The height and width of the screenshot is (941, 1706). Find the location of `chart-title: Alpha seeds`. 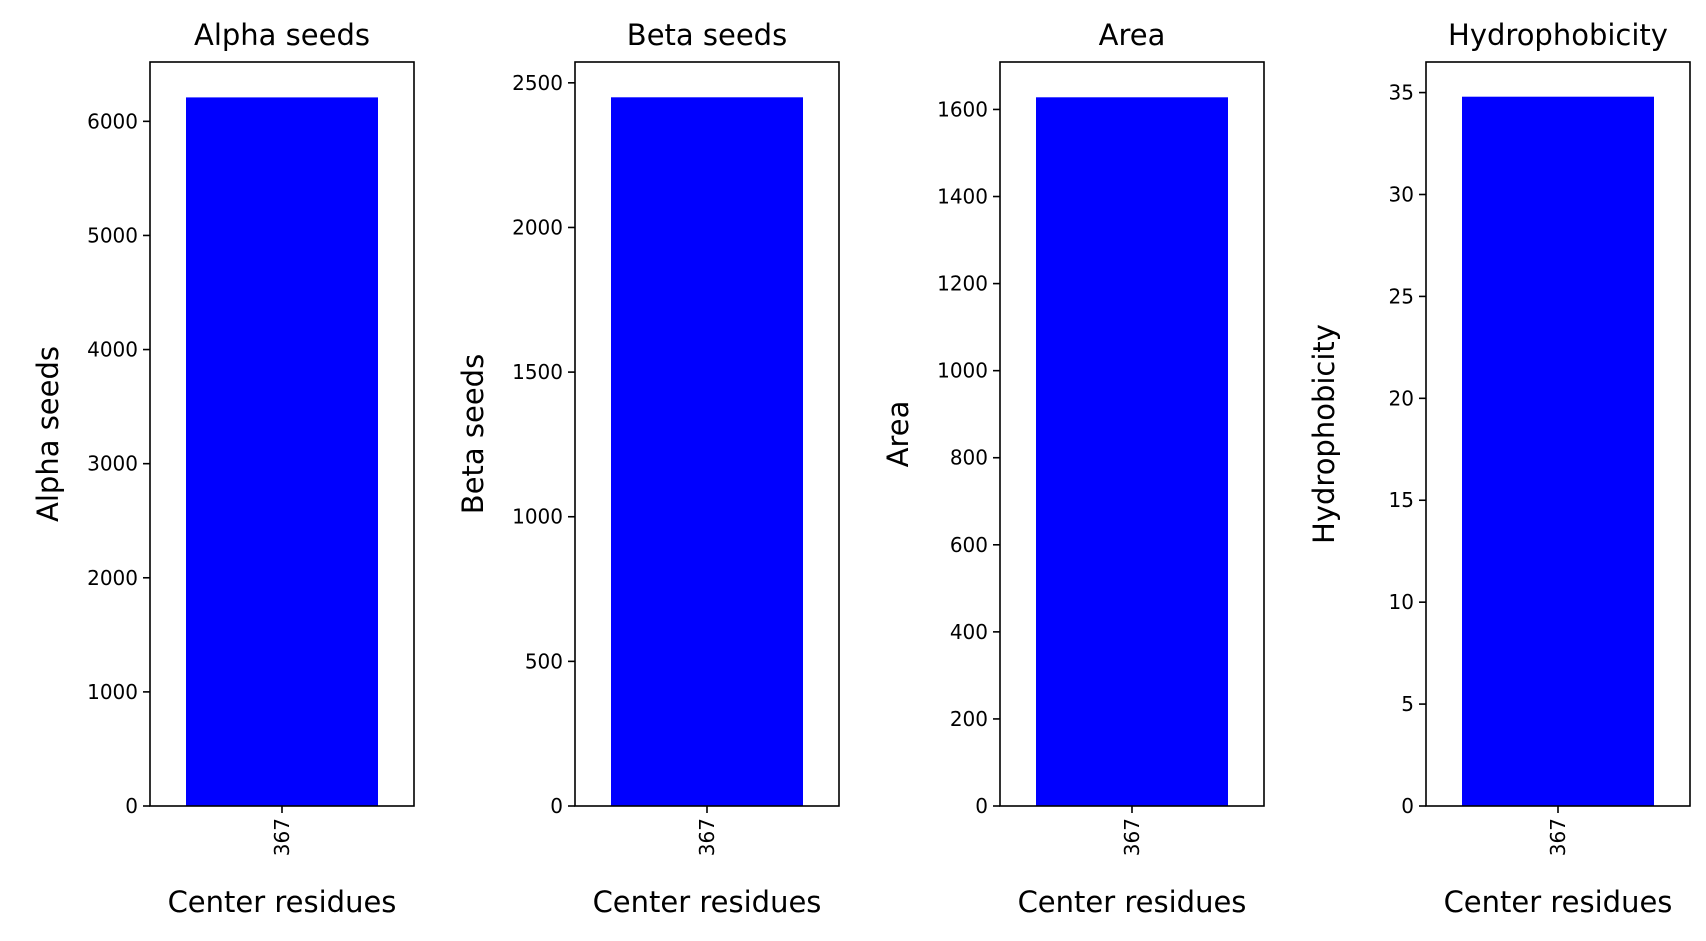

chart-title: Alpha seeds is located at coordinates (282, 35).